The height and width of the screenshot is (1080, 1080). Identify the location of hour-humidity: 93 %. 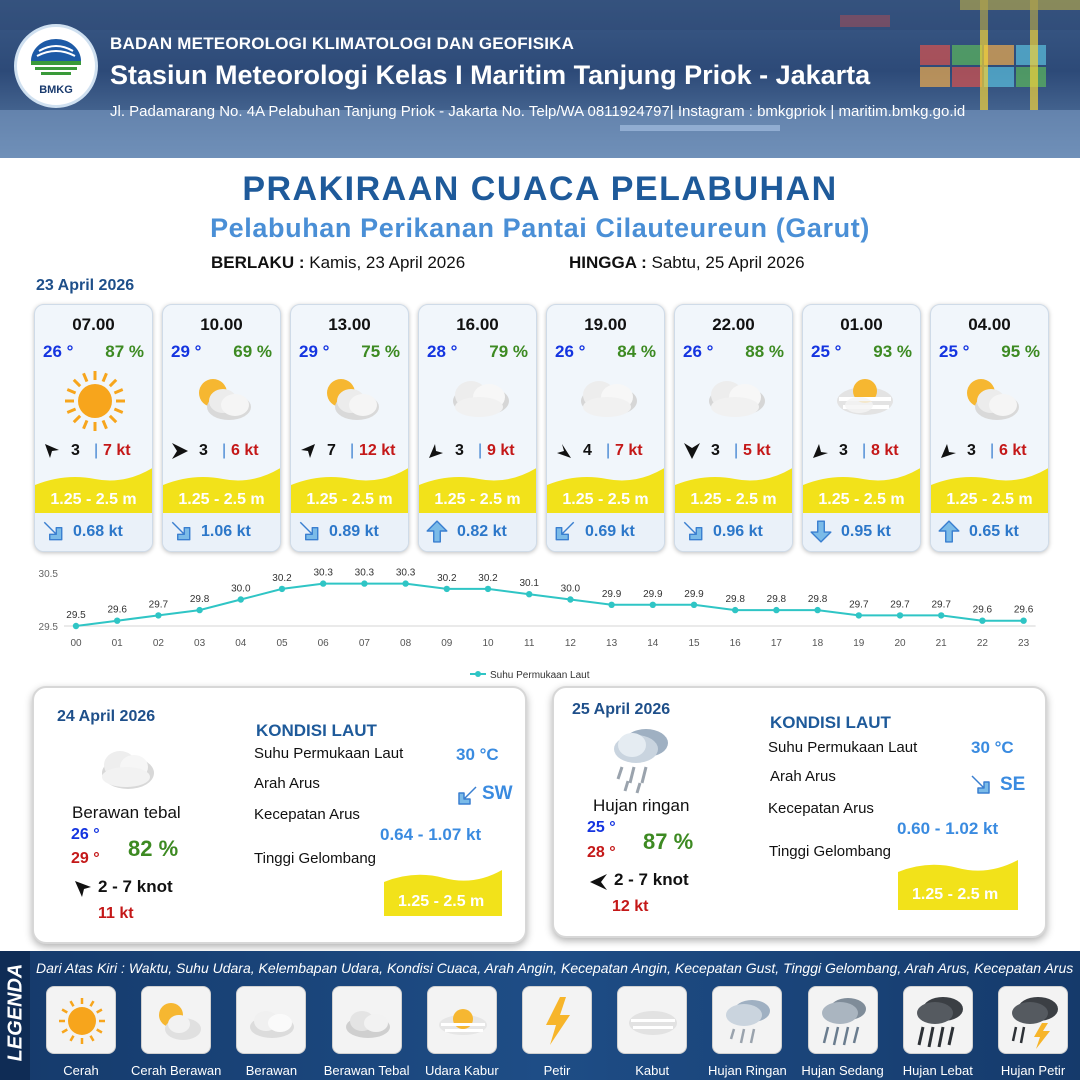
(892, 351).